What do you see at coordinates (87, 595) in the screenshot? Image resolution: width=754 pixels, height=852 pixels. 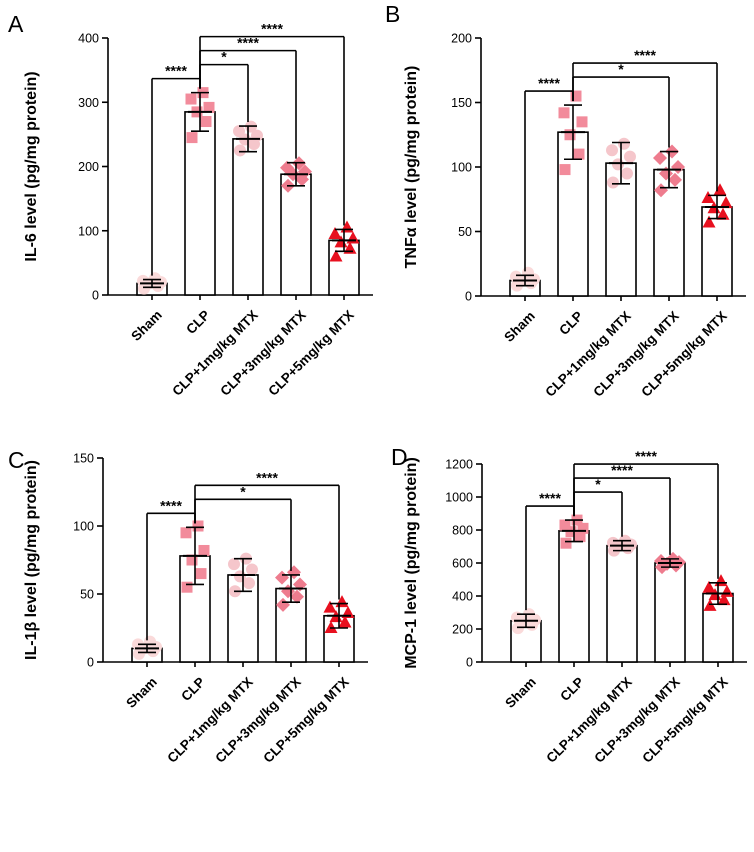 I see `y-tick-label: 50` at bounding box center [87, 595].